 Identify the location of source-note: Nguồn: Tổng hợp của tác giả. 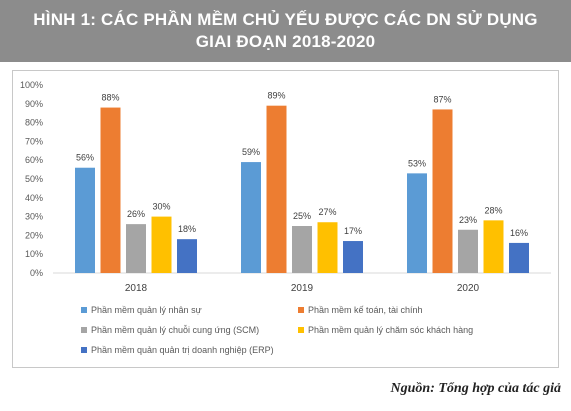
(475, 388).